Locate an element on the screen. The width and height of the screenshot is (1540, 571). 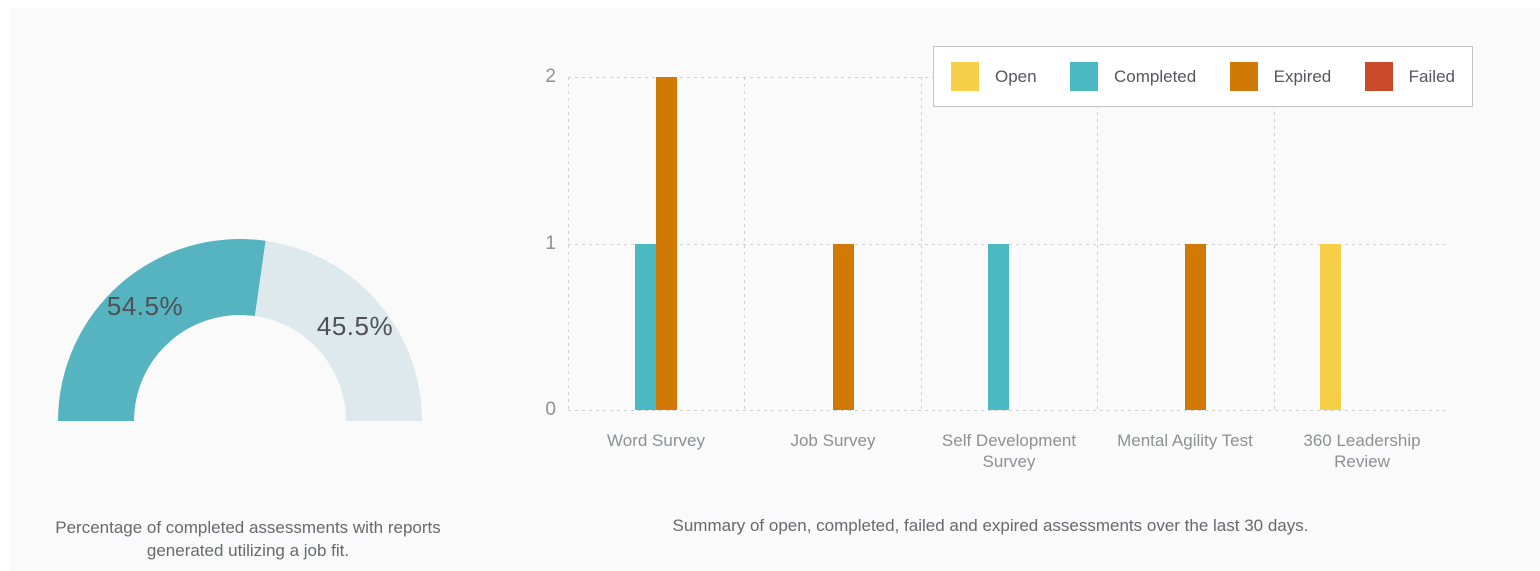
y-axis-tick-label: 0 is located at coordinates (550, 409).